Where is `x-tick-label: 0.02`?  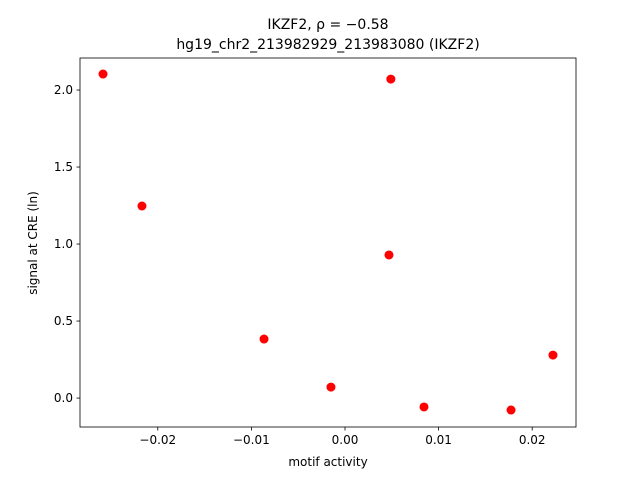
x-tick-label: 0.02 is located at coordinates (532, 440).